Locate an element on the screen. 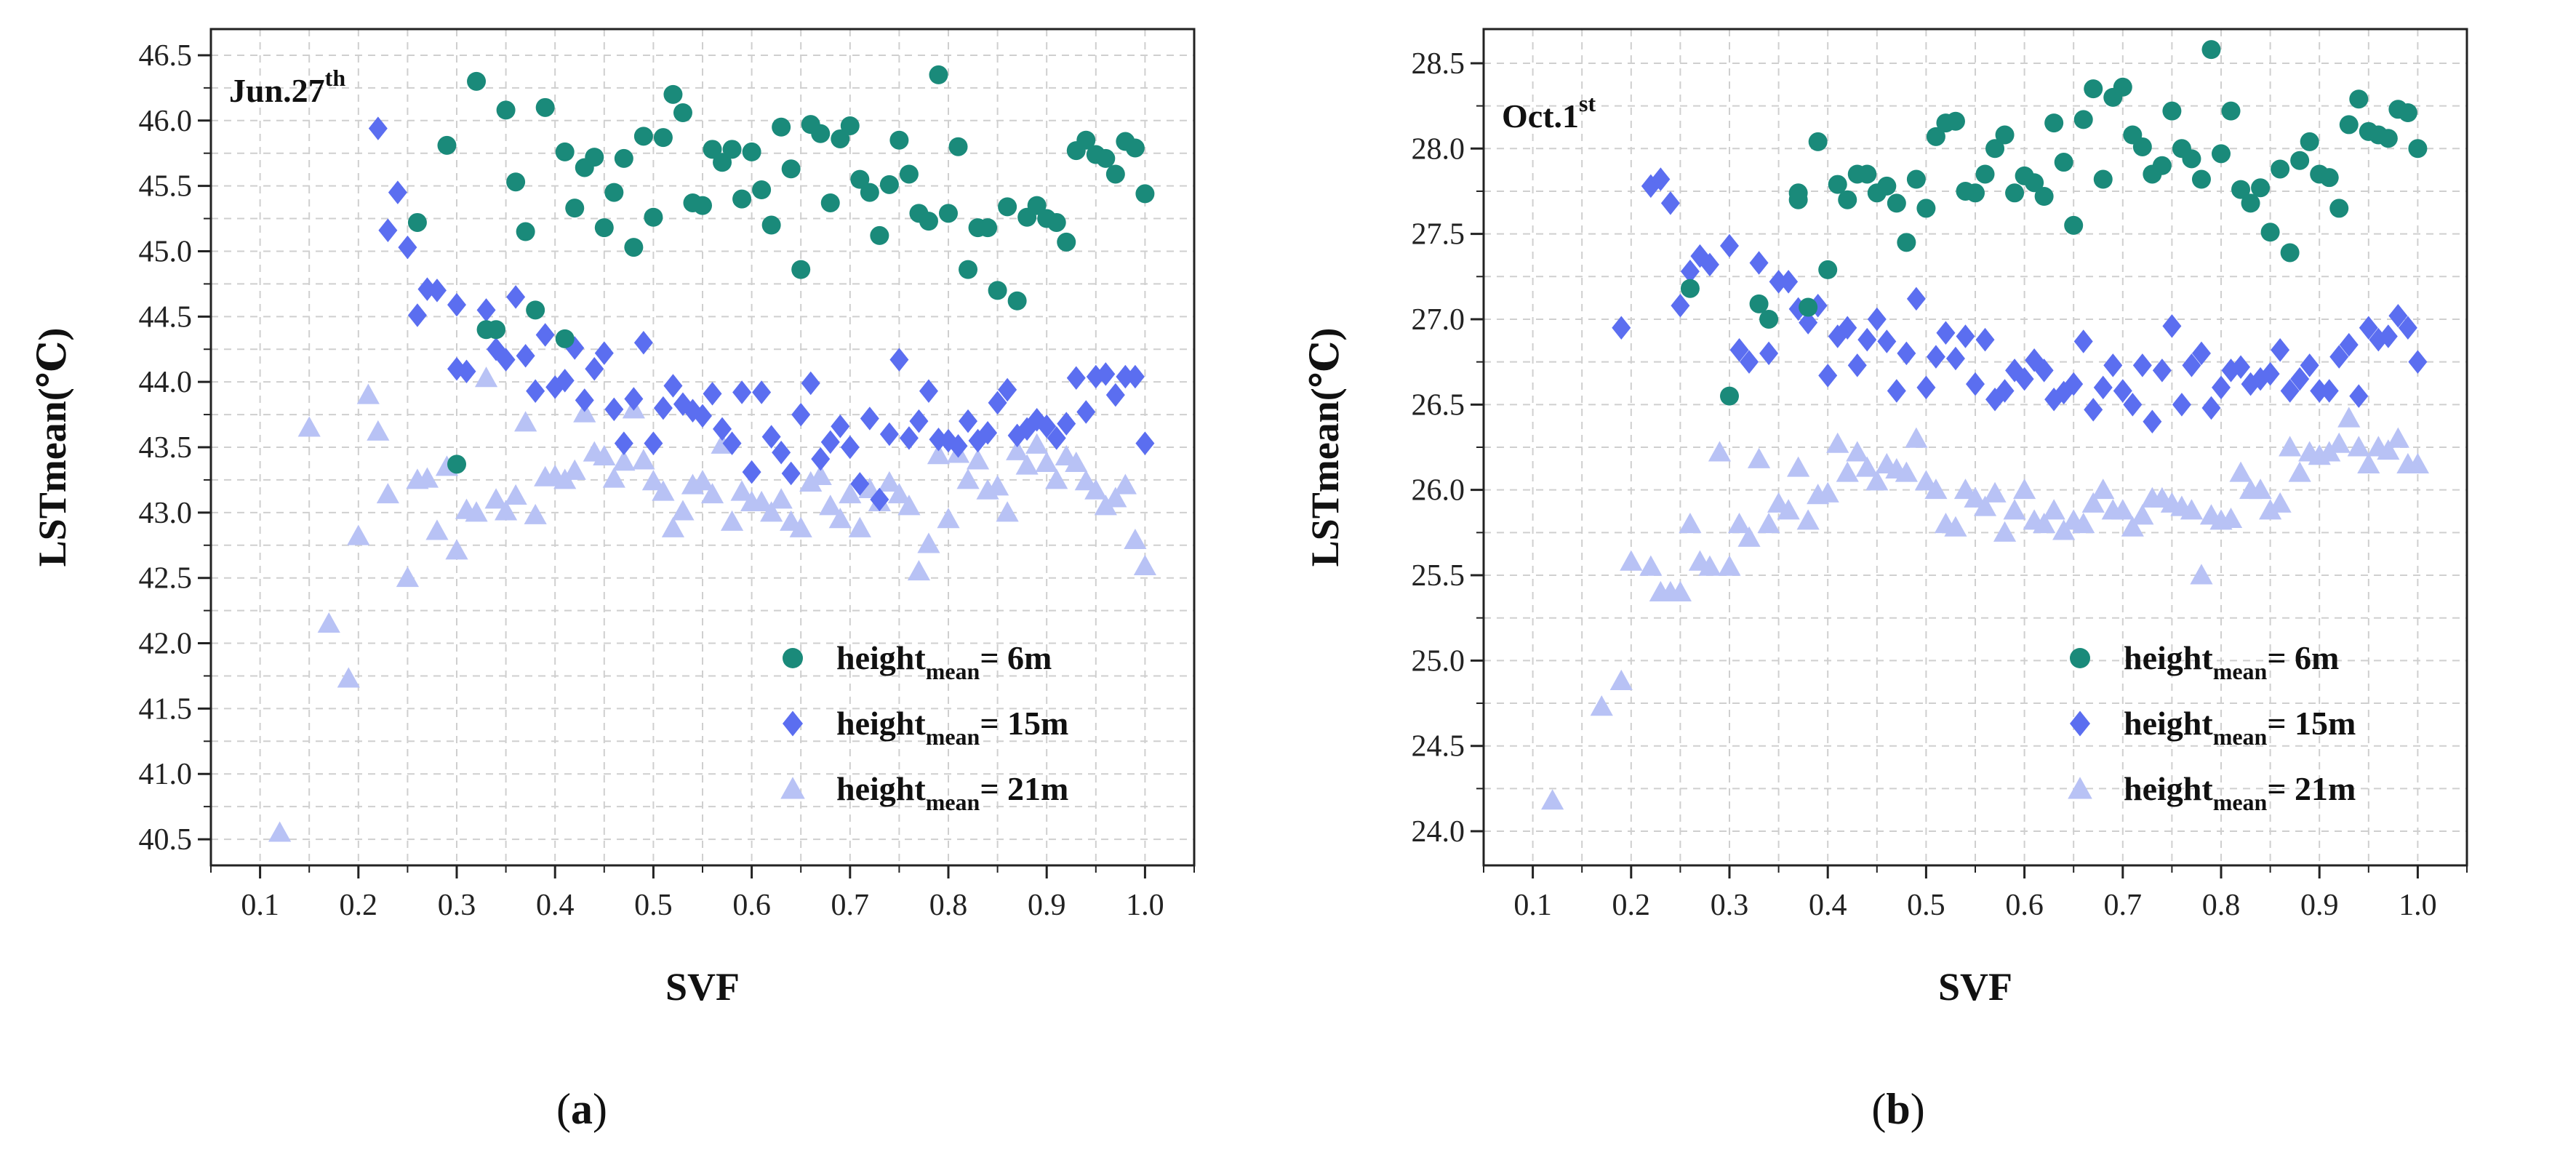  y-tick-label: 28.0 is located at coordinates (1438, 149).